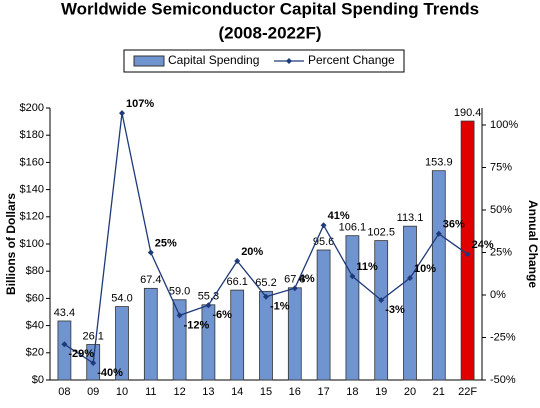 Image resolution: width=540 pixels, height=408 pixels. Describe the element at coordinates (222, 315) in the screenshot. I see `line-value-label: -6%` at that location.